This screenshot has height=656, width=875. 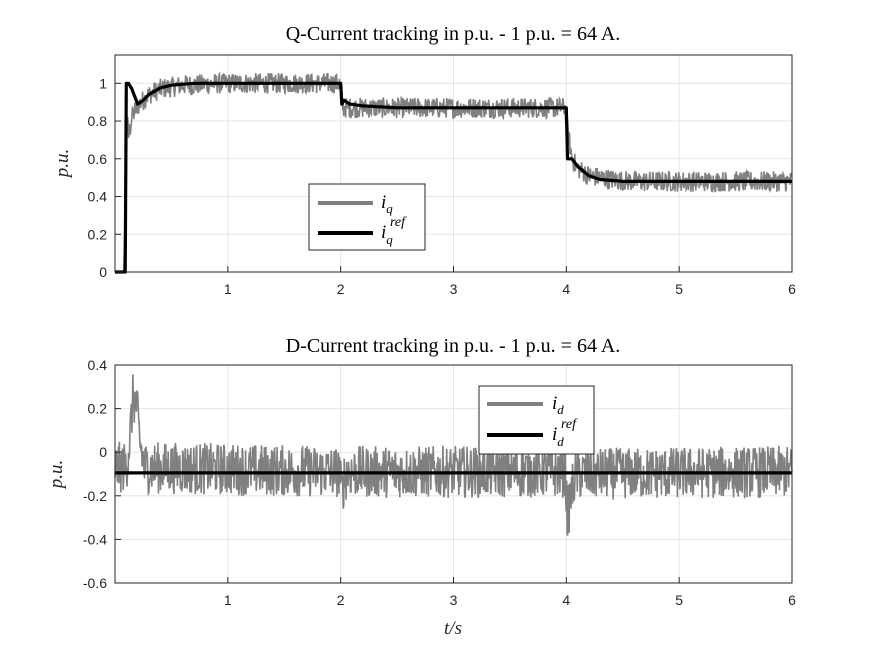 I want to click on d-ytick-label--0.4: -0.4, so click(x=95, y=539).